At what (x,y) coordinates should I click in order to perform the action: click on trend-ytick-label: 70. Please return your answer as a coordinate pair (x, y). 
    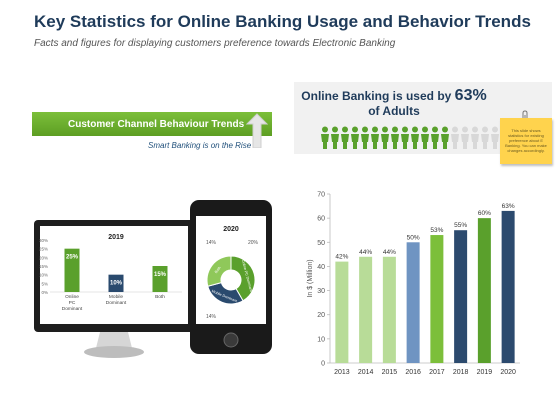
    Looking at the image, I should click on (321, 195).